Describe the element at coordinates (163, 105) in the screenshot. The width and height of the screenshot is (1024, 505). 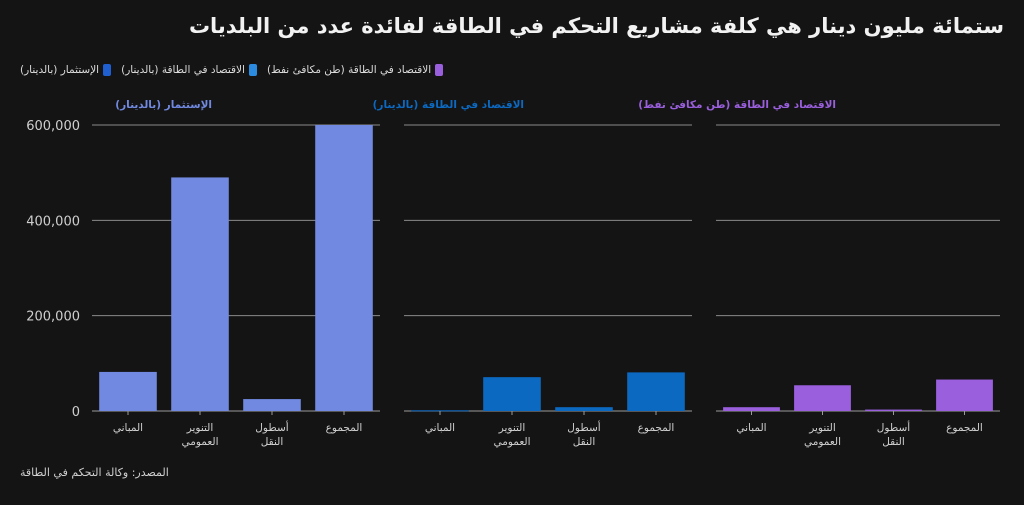
I see `panel-title: الإستثمار (بالدينار)` at that location.